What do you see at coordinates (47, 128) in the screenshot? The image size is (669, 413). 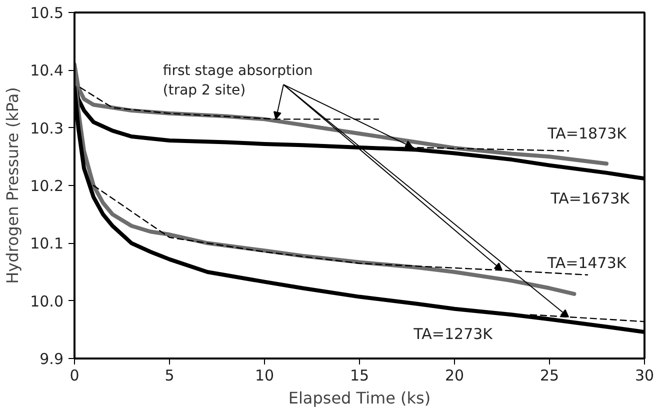 I see `y-tick-label: 10.3` at bounding box center [47, 128].